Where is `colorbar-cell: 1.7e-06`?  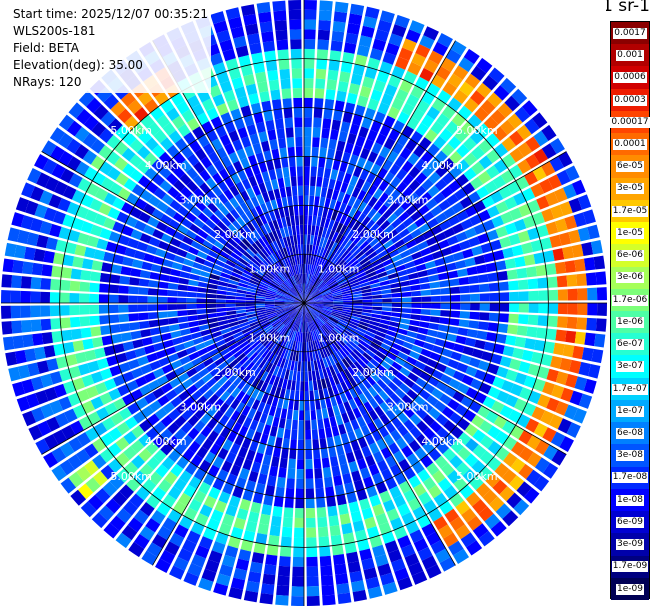 colorbar-cell: 1.7e-06 is located at coordinates (630, 300).